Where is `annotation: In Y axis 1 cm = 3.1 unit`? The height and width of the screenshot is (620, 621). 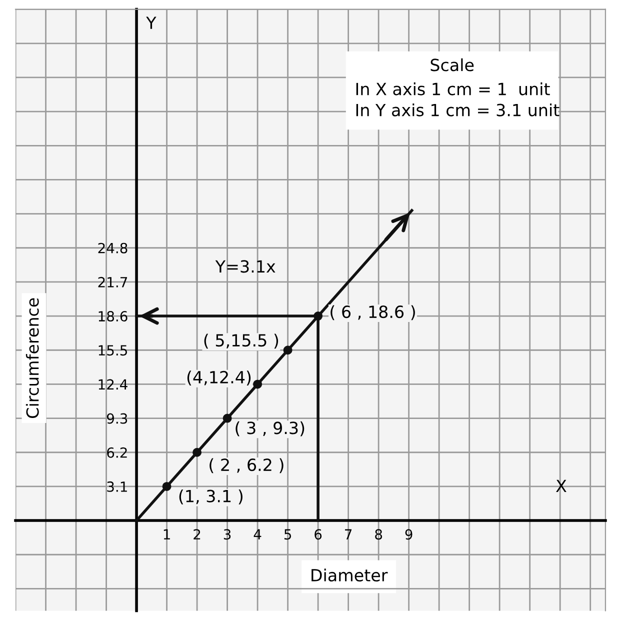
annotation: In Y axis 1 cm = 3.1 unit is located at coordinates (458, 109).